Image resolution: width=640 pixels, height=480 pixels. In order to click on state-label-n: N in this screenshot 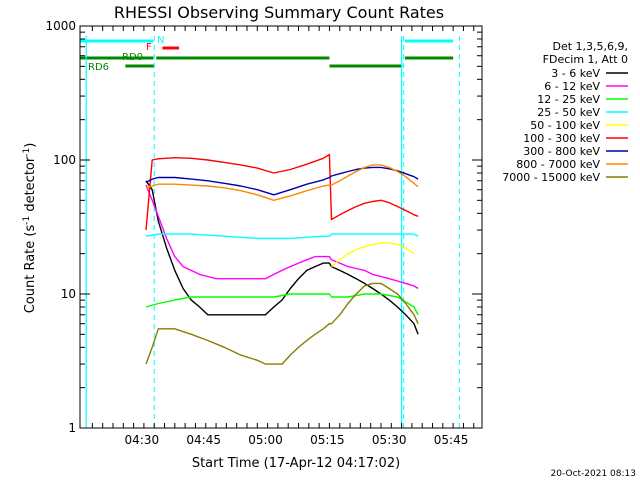, I will do `click(160, 40)`.